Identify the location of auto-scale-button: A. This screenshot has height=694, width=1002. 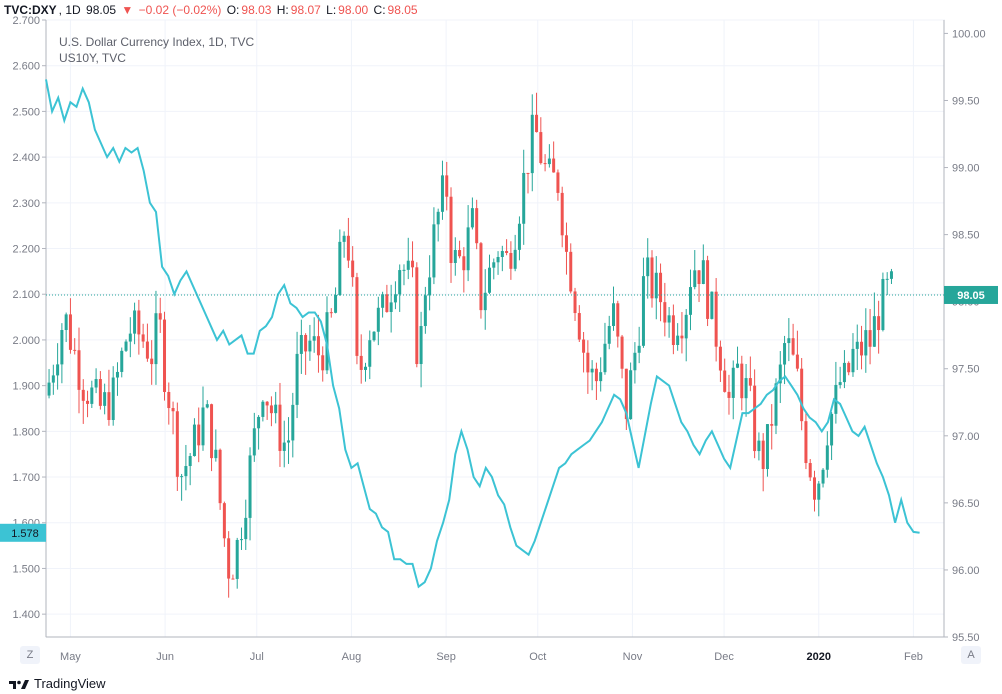
(971, 655).